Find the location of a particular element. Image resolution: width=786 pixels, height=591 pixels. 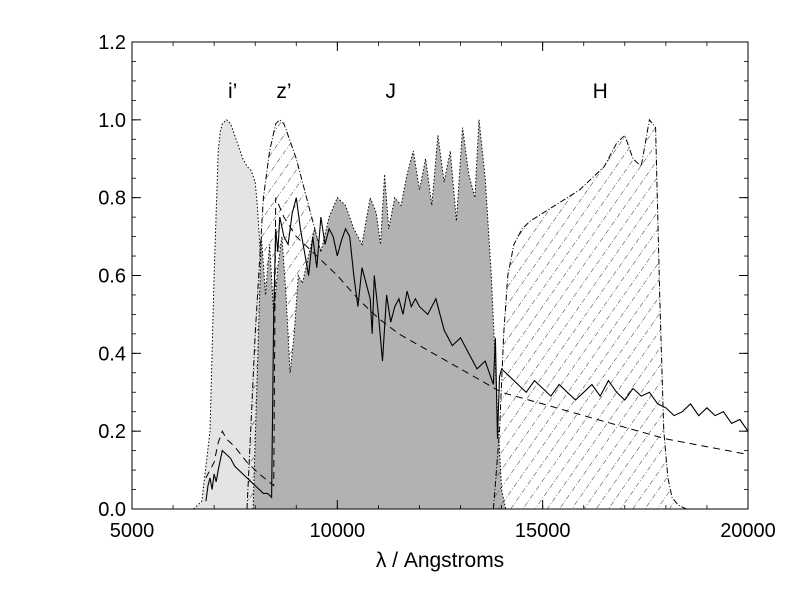

y-tick-label: 0.0 is located at coordinates (112, 510).